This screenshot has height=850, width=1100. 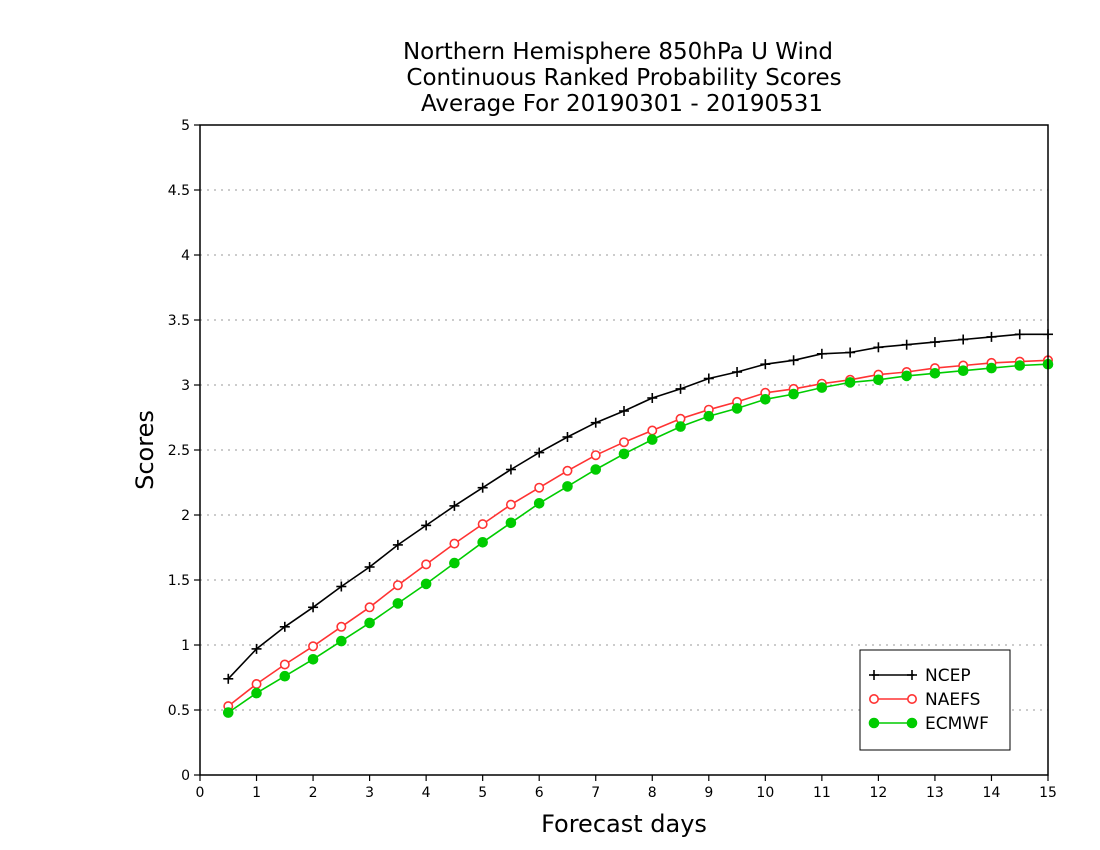 What do you see at coordinates (765, 793) in the screenshot?
I see `x-tick-label: 10` at bounding box center [765, 793].